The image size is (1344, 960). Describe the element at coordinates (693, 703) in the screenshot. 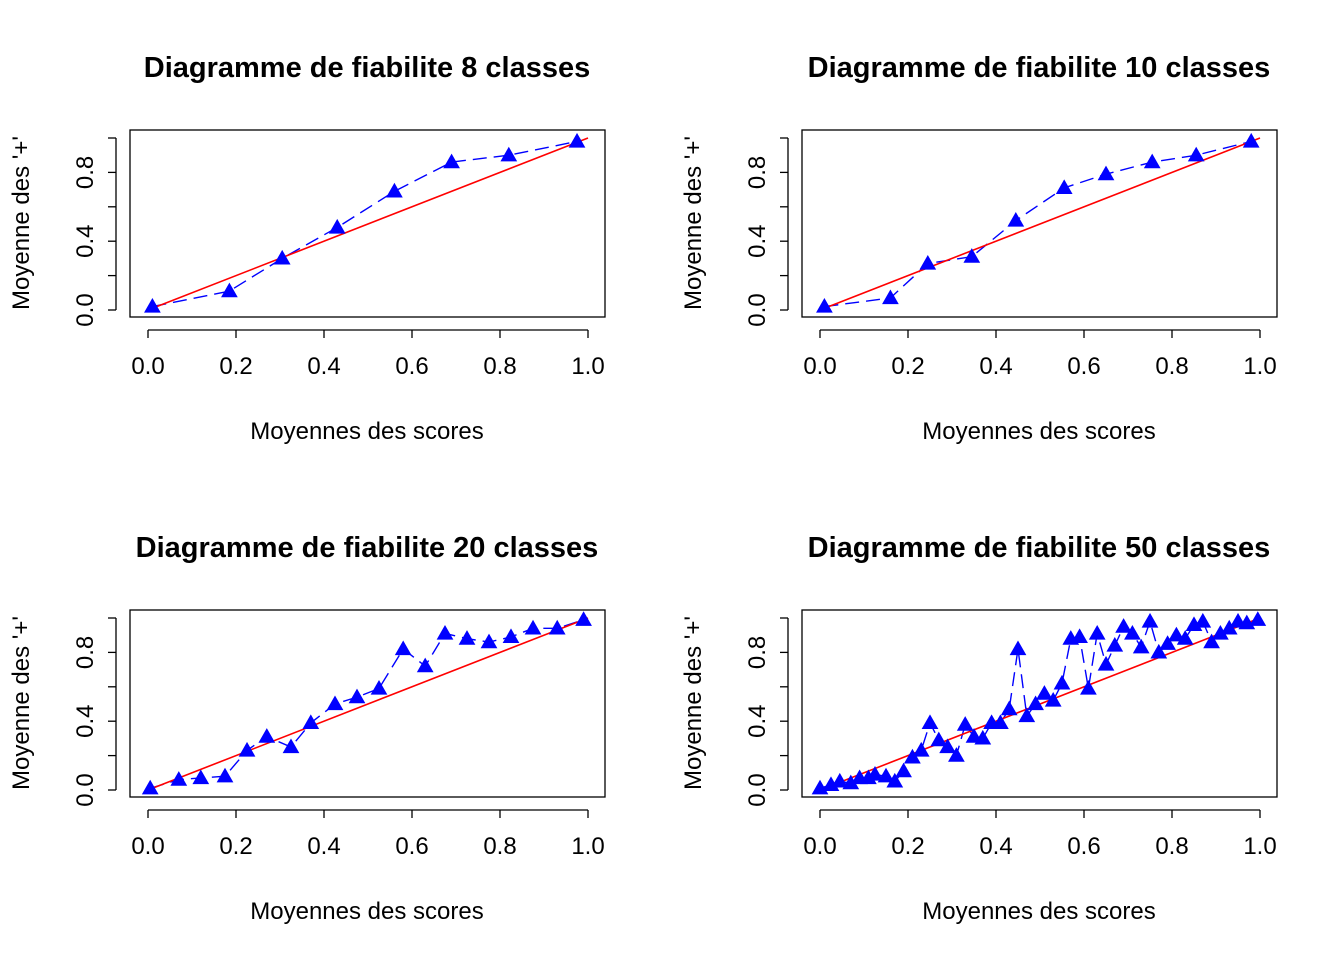

I see `y-axis-label: Moyenne des '+'` at that location.